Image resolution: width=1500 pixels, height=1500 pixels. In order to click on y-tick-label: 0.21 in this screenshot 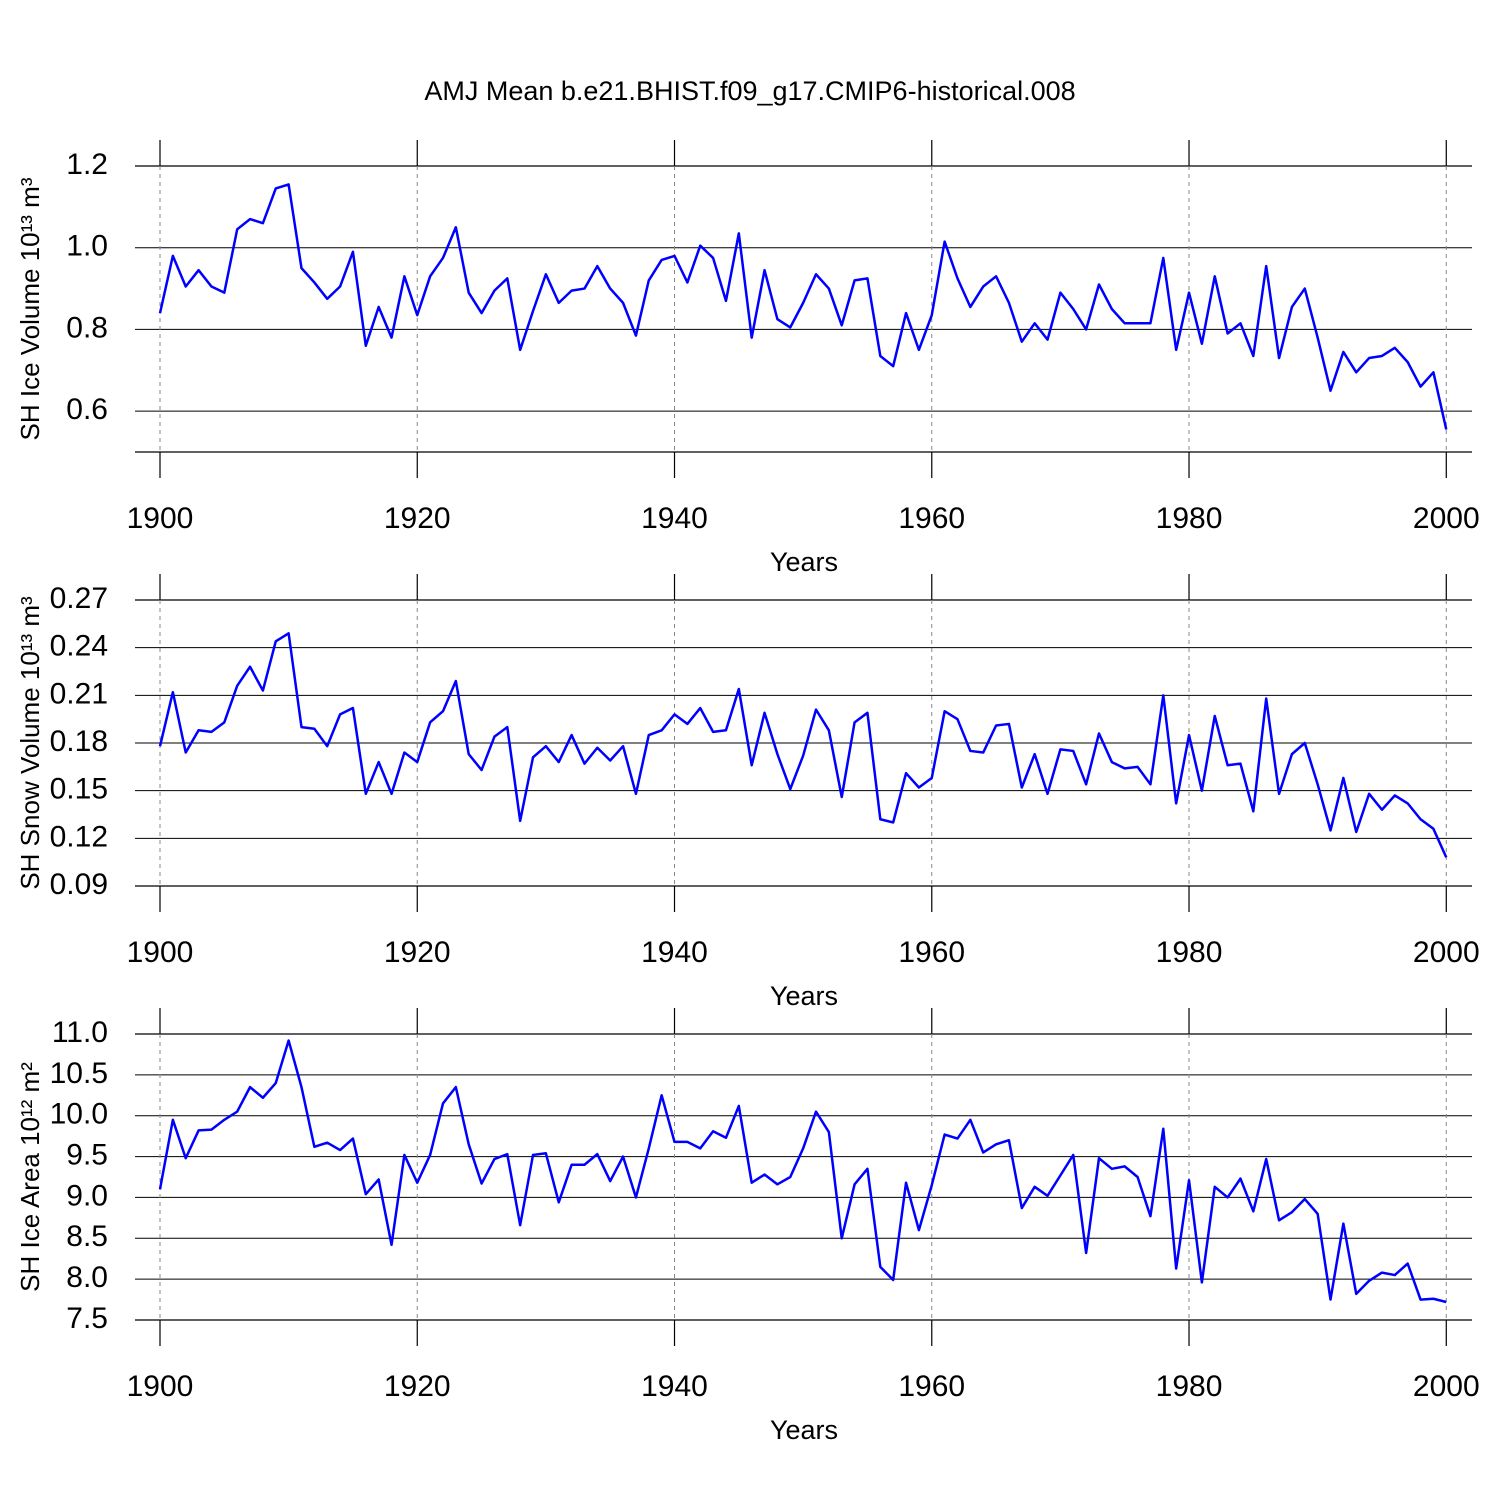, I will do `click(79, 693)`.